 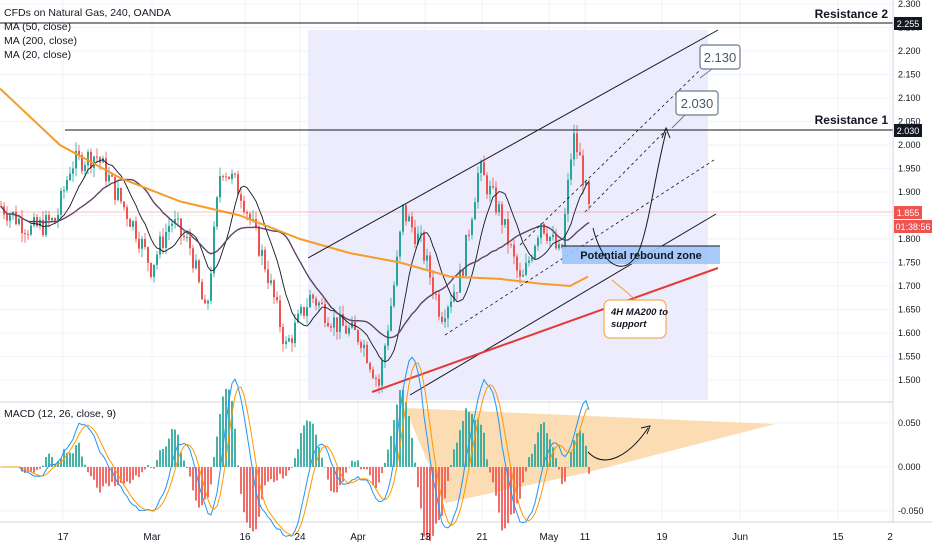 I want to click on macd-scale: 0.050 0.000 -0.050, so click(x=911, y=467).